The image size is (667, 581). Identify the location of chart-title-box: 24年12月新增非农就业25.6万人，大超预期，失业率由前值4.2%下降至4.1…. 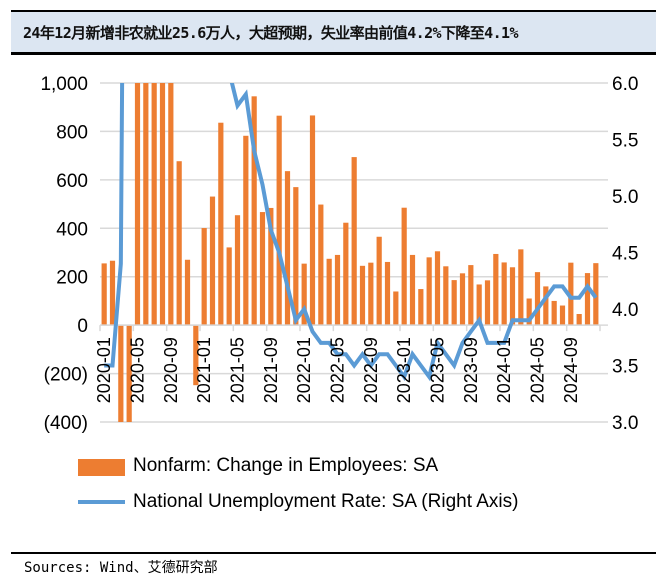
(333, 32).